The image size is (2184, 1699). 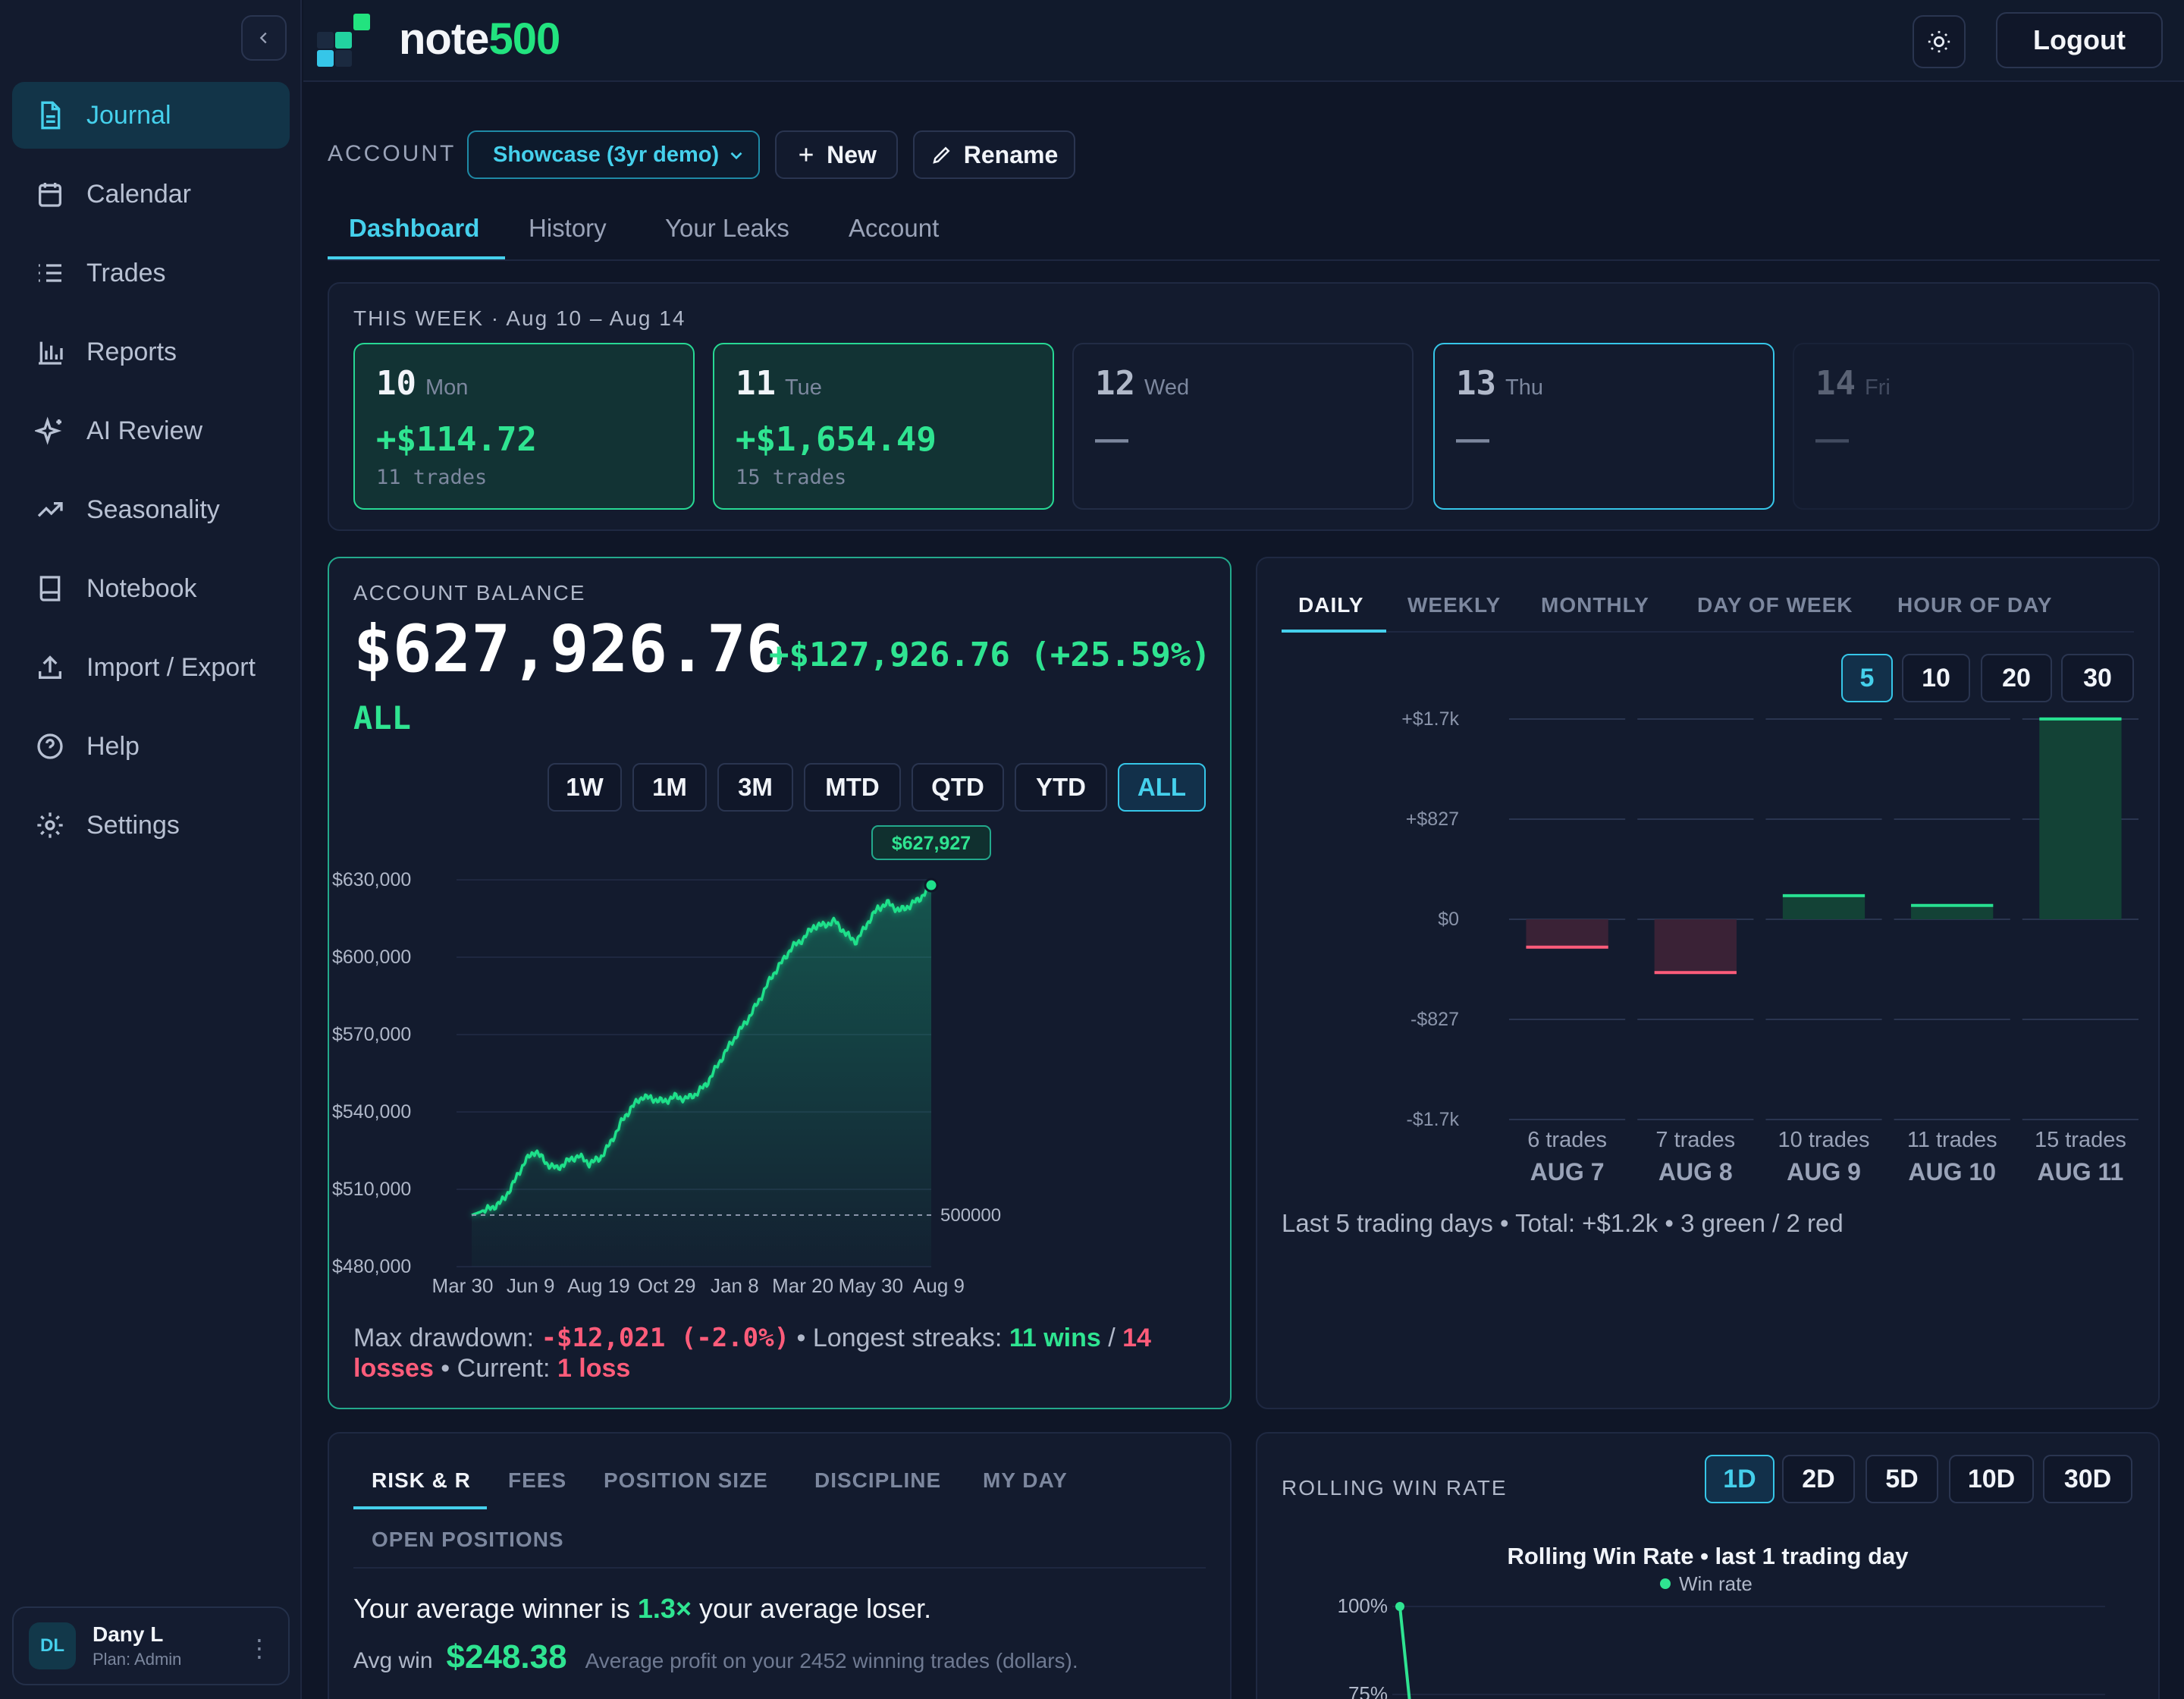 I want to click on starting-balance-label: 500000, so click(x=970, y=1216).